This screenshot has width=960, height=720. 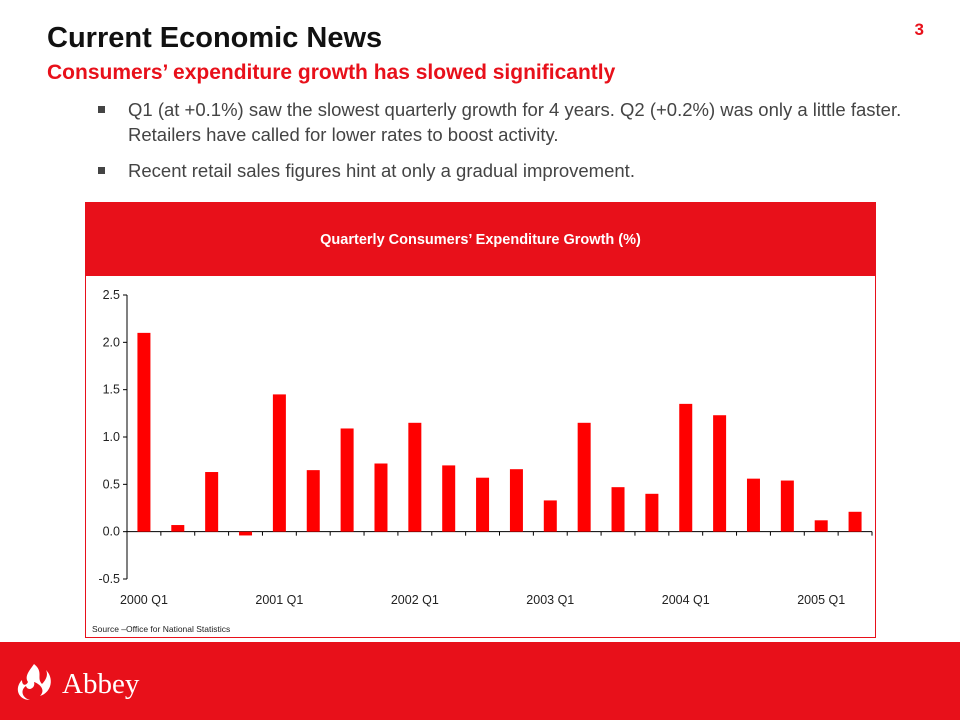 What do you see at coordinates (111, 437) in the screenshot?
I see `y-tick-label: 1.0` at bounding box center [111, 437].